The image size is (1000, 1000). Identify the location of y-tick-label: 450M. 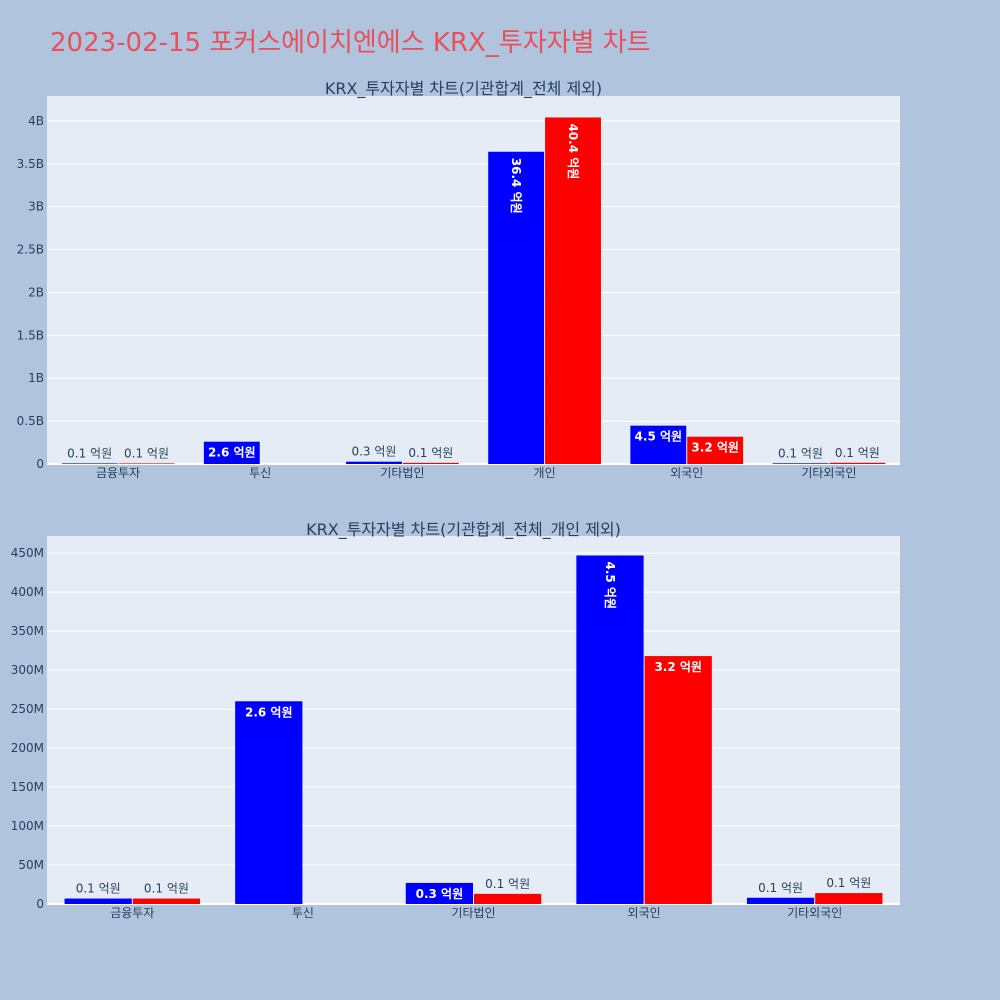
(27, 553).